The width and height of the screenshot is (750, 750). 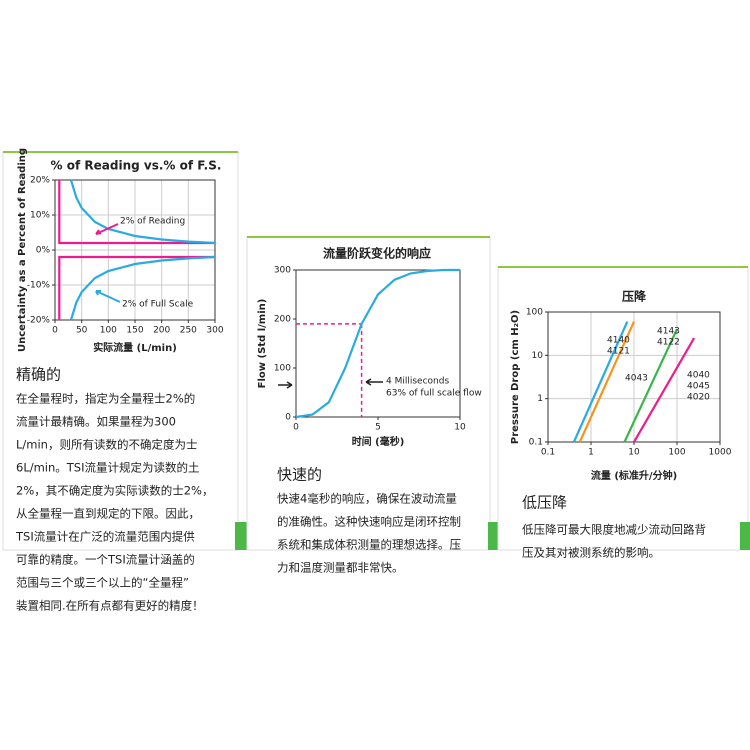 I want to click on annotation: 4 Milliseconds, so click(x=417, y=382).